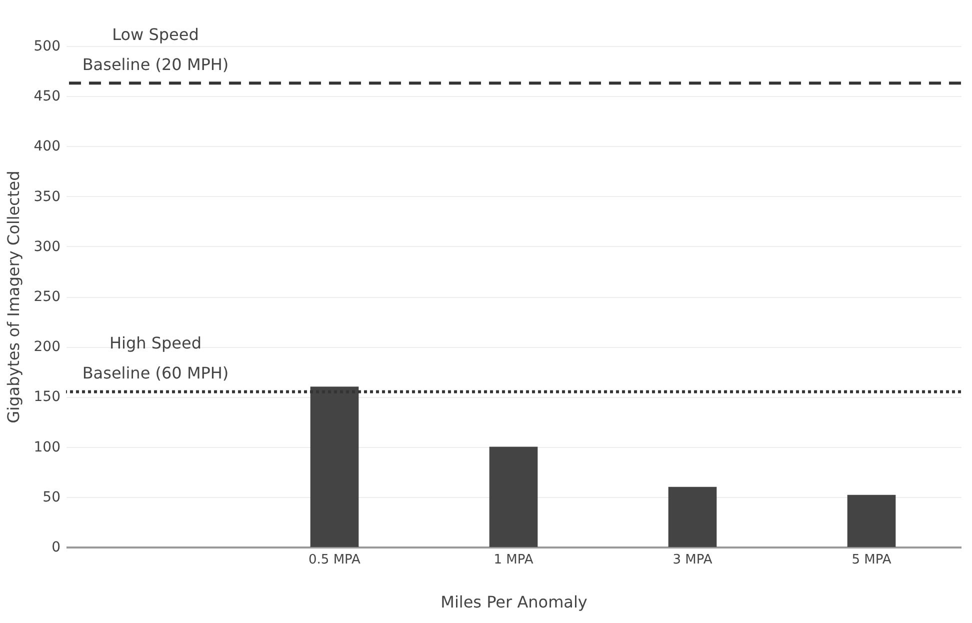  What do you see at coordinates (13, 297) in the screenshot?
I see `y-axis-title: Gigabytes of Imagery Collected` at bounding box center [13, 297].